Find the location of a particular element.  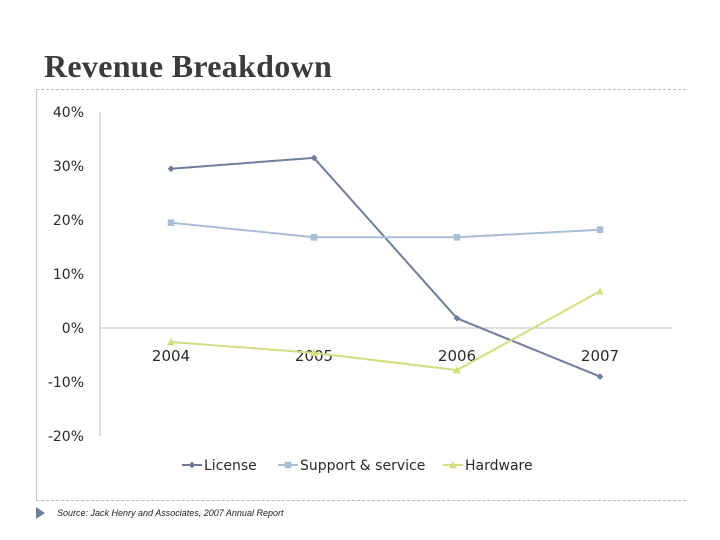

bullet-arrow-icon is located at coordinates (40, 513).